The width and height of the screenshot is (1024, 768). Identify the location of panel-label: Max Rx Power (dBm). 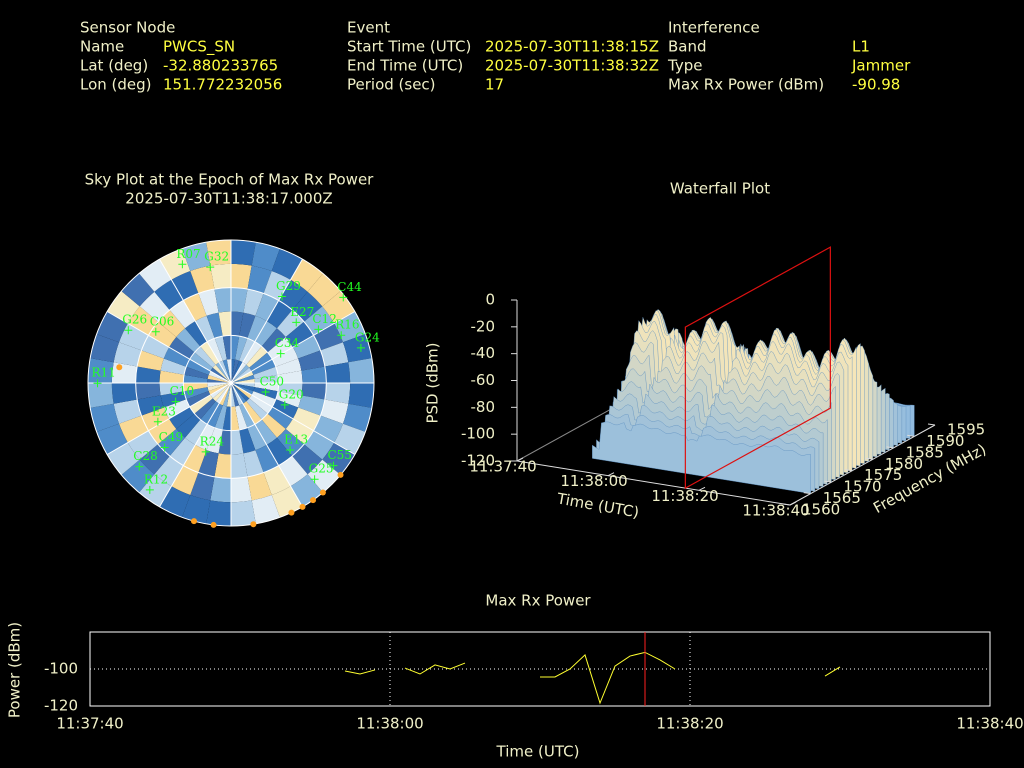
(746, 85).